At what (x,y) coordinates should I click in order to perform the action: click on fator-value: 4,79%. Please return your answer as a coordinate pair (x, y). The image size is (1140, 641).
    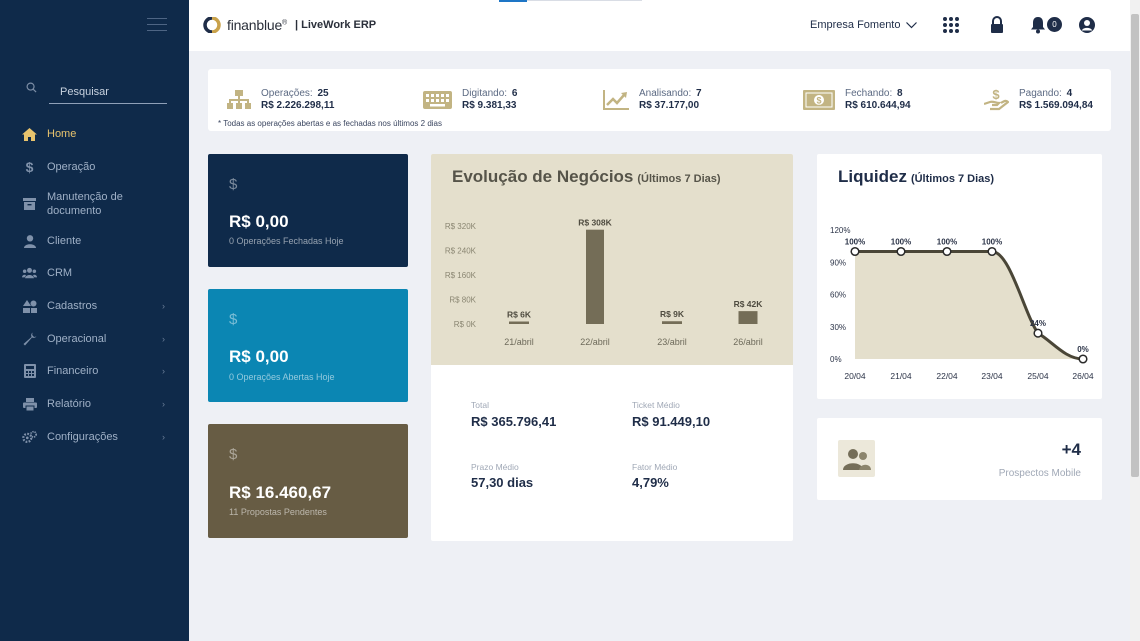
    Looking at the image, I should click on (650, 482).